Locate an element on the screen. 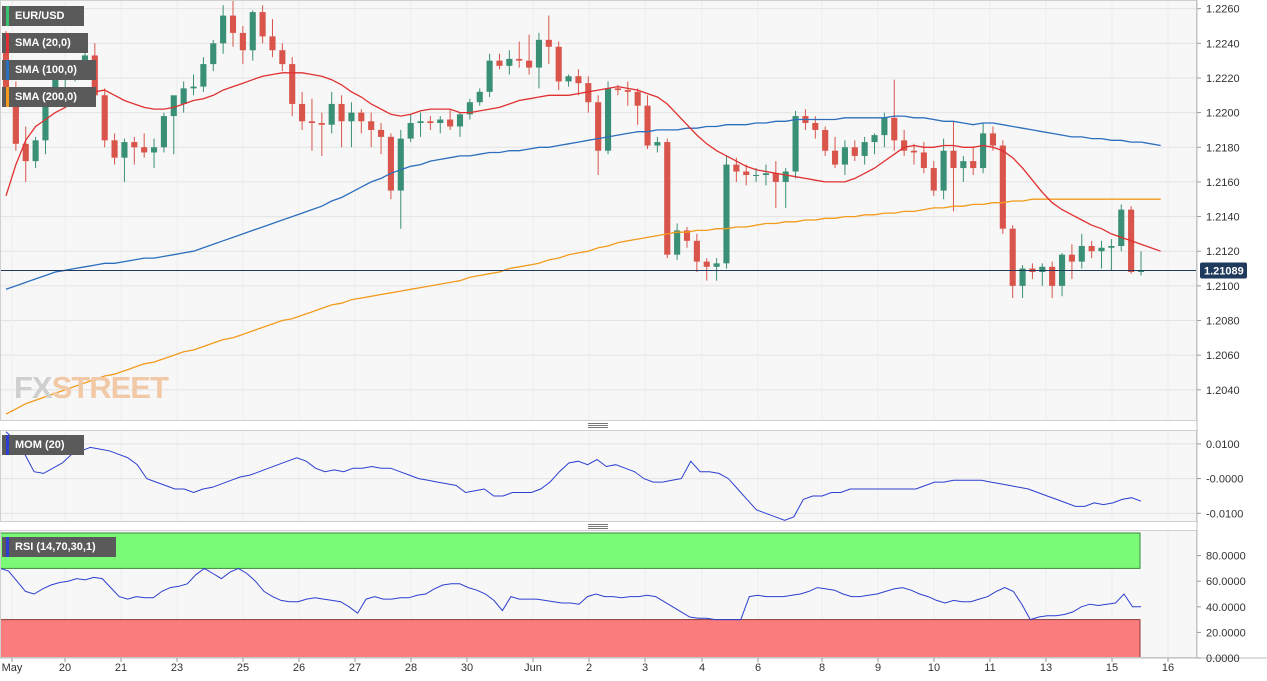  sma20-text: SMA (20,0) is located at coordinates (43, 43).